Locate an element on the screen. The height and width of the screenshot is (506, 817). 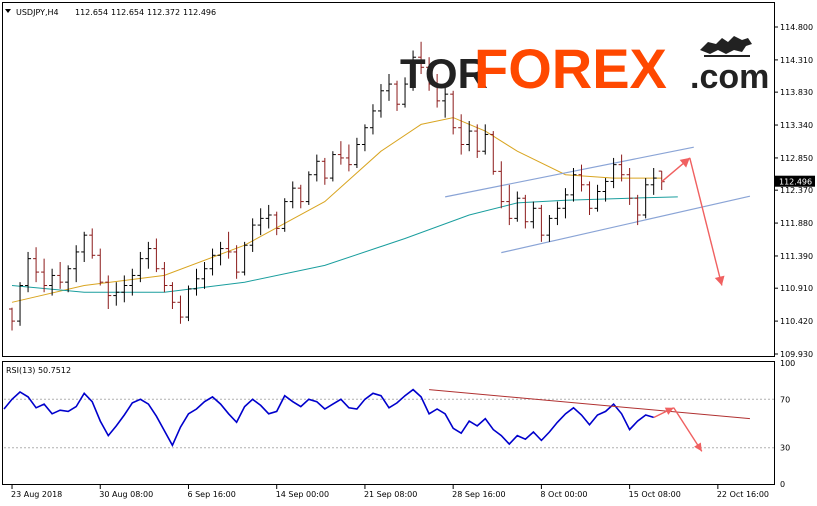
time-tick-label: 15 Oct 08:00 is located at coordinates (655, 494).